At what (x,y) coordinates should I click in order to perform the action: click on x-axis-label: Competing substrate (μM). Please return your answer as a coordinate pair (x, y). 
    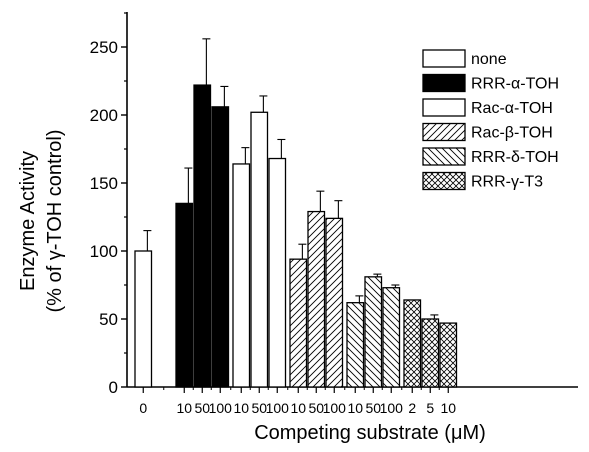
    Looking at the image, I should click on (370, 433).